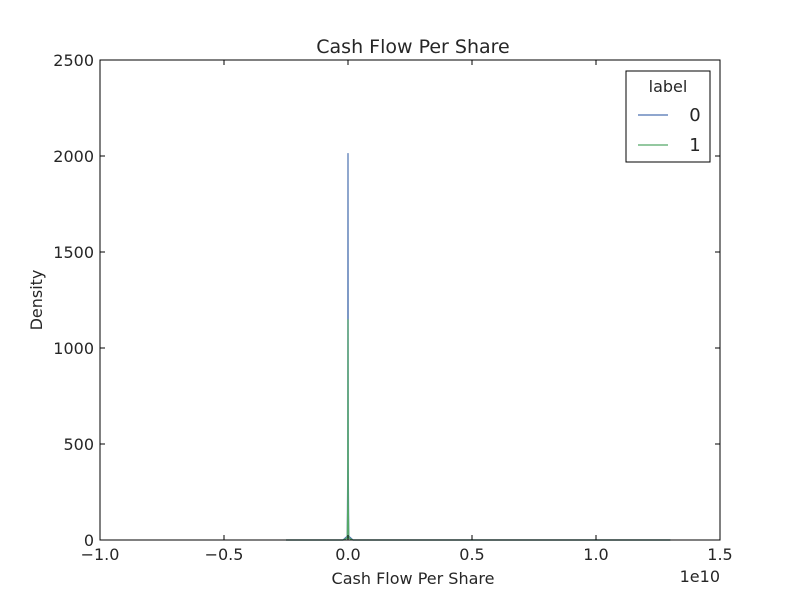  Describe the element at coordinates (100, 554) in the screenshot. I see `x-tick-label: −1.0` at that location.